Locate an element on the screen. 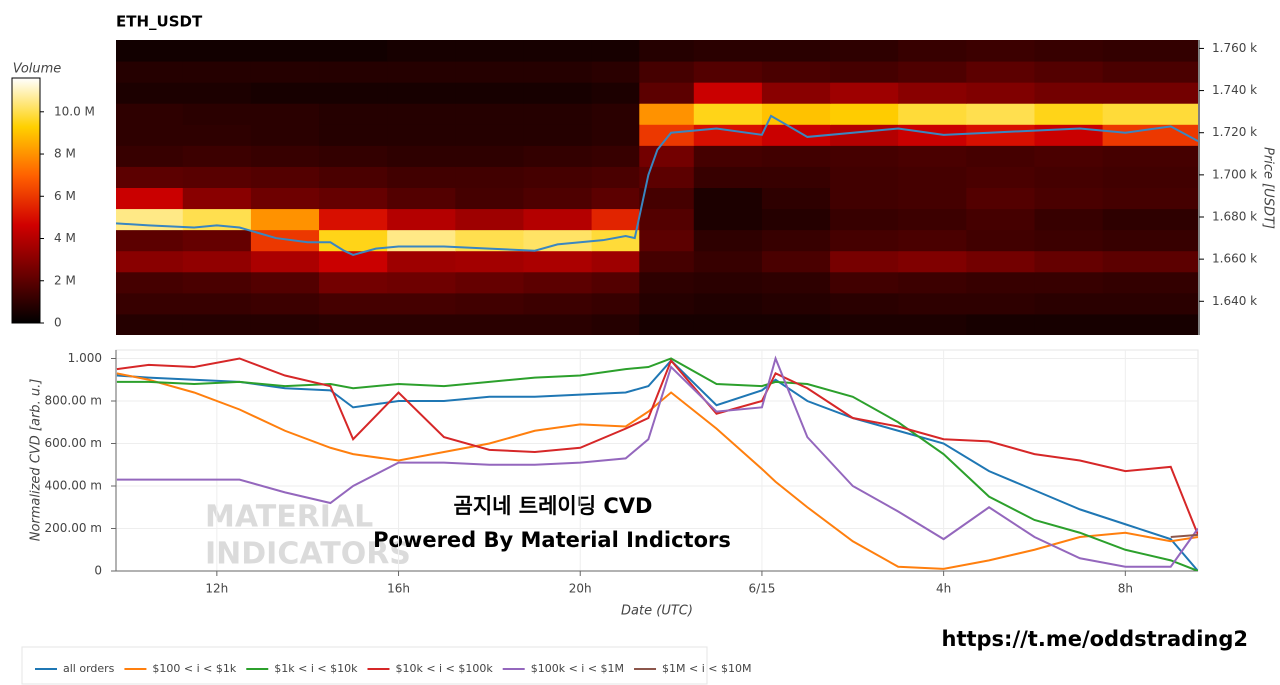  y-tick-label: 600.00 m is located at coordinates (74, 443).